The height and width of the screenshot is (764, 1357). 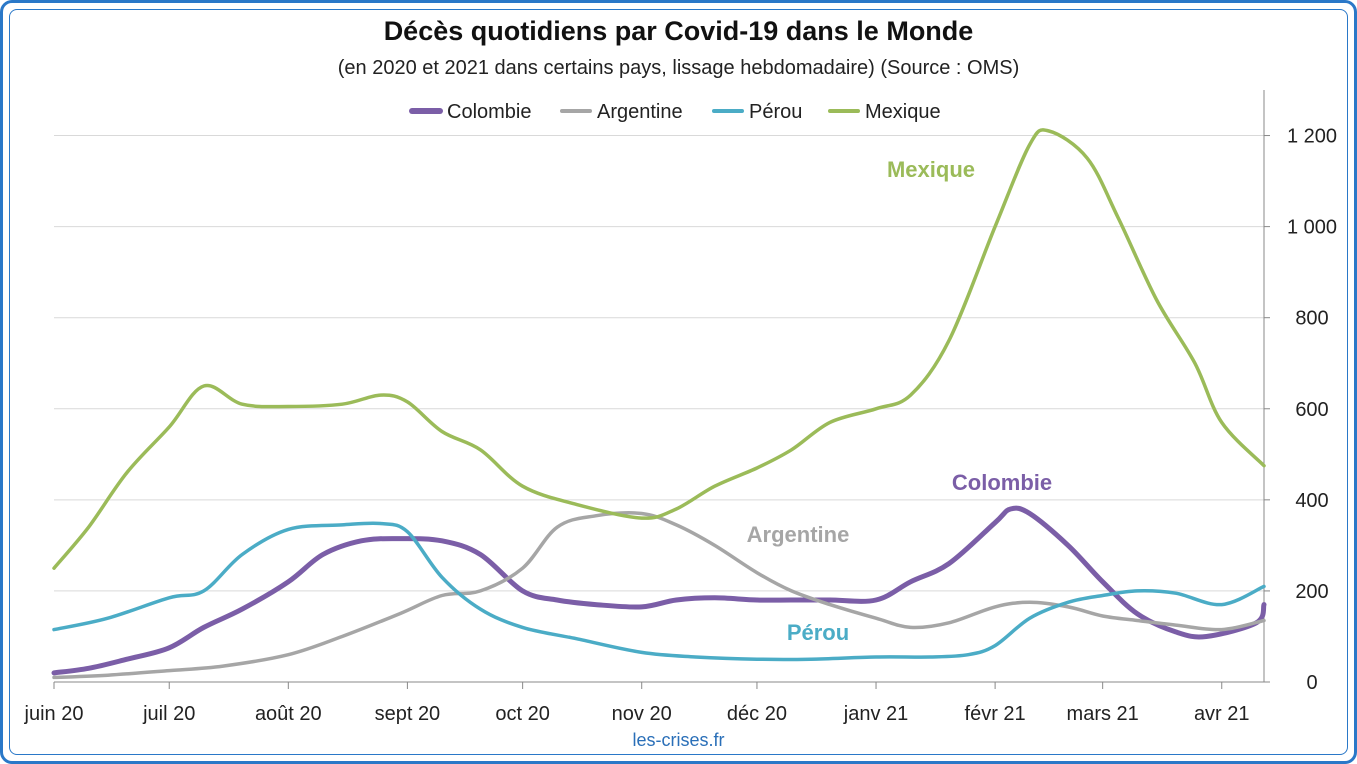 I want to click on legend-entry: Colombie, so click(x=489, y=112).